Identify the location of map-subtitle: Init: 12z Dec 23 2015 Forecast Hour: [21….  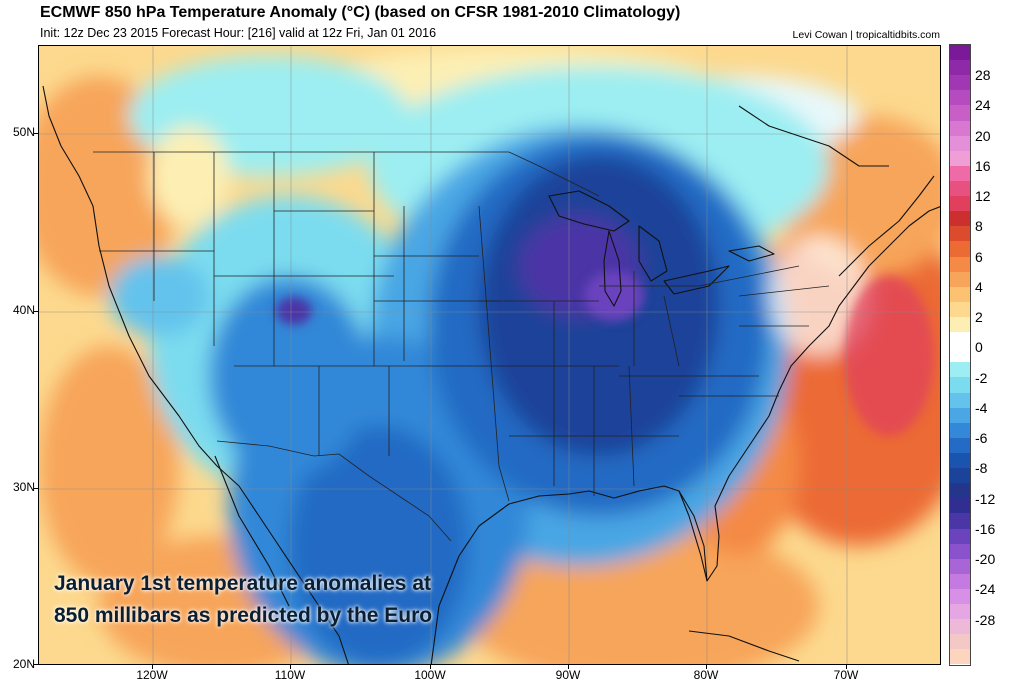
(238, 33).